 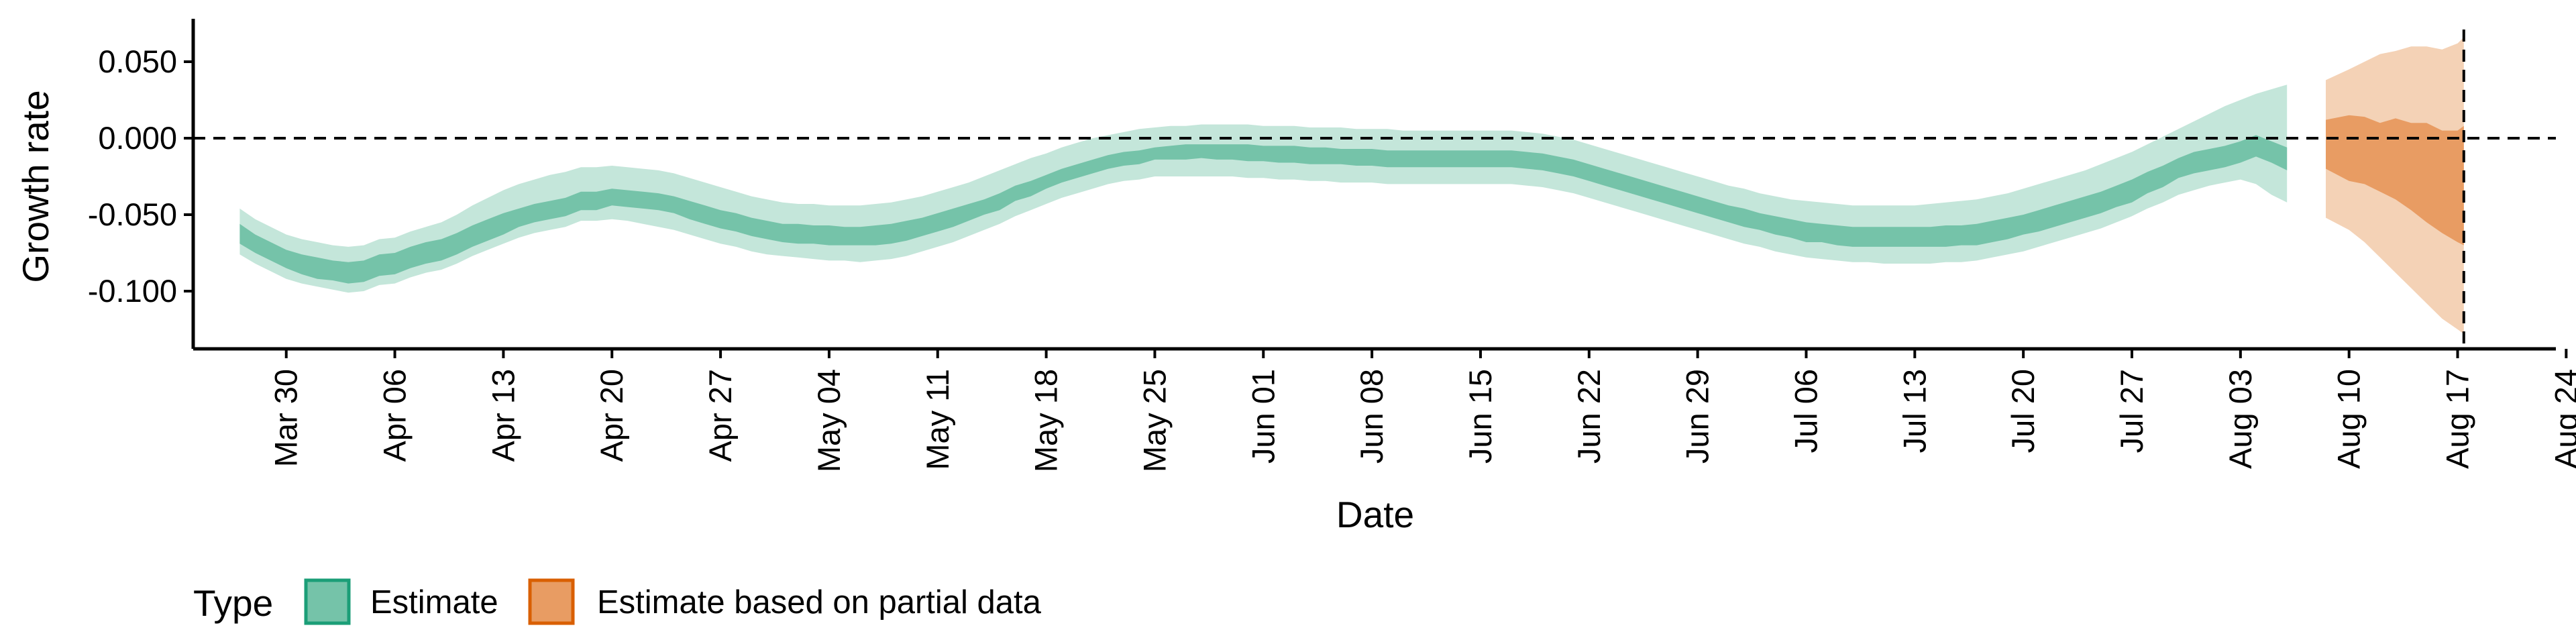 What do you see at coordinates (1154, 420) in the screenshot?
I see `x-tick-label: May 25` at bounding box center [1154, 420].